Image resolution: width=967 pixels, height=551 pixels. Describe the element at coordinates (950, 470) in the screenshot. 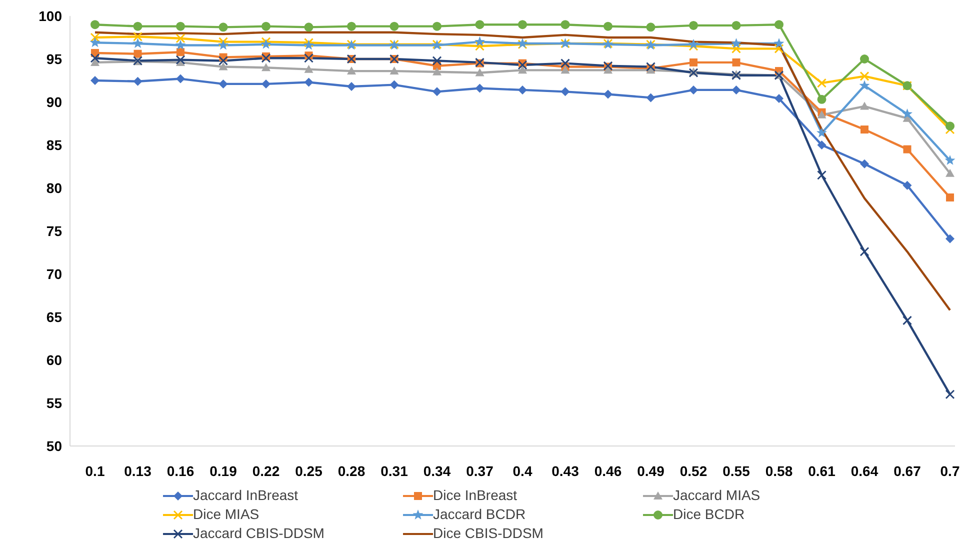

I see `x-tick-label: 0.7` at that location.